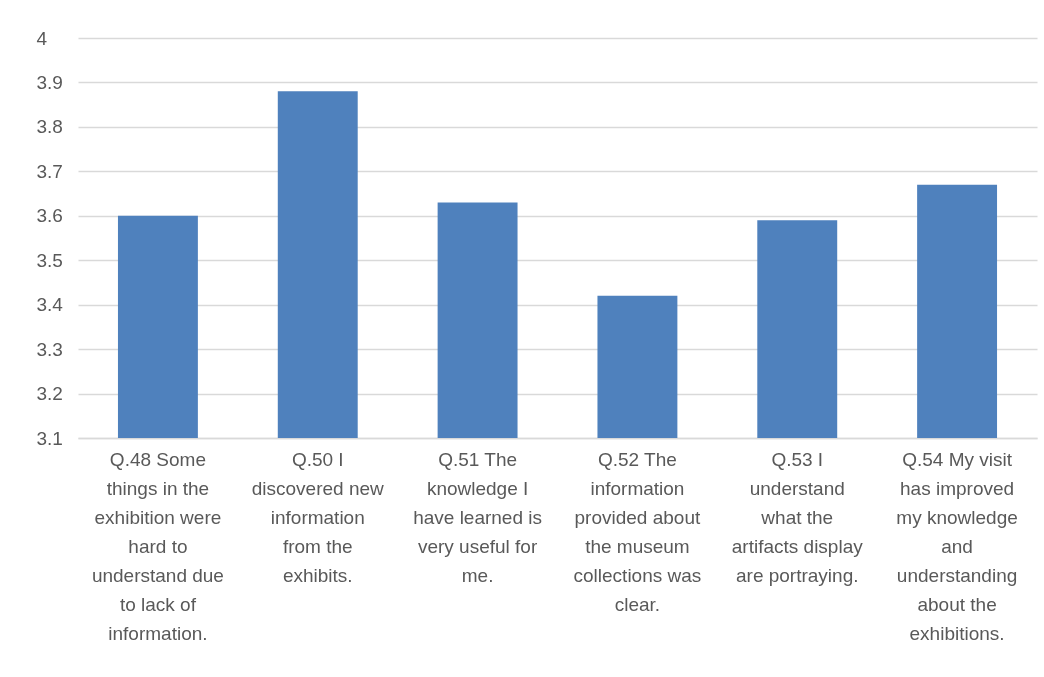 Image resolution: width=1044 pixels, height=677 pixels. What do you see at coordinates (318, 517) in the screenshot?
I see `x-tick-label: Q.50 I discovered new information from the exhibits.` at bounding box center [318, 517].